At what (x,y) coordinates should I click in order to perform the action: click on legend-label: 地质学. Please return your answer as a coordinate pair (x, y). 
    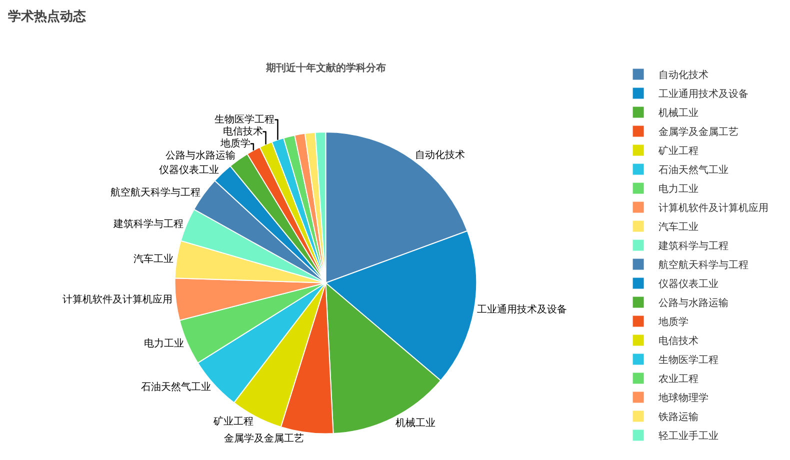
    Looking at the image, I should click on (672, 322).